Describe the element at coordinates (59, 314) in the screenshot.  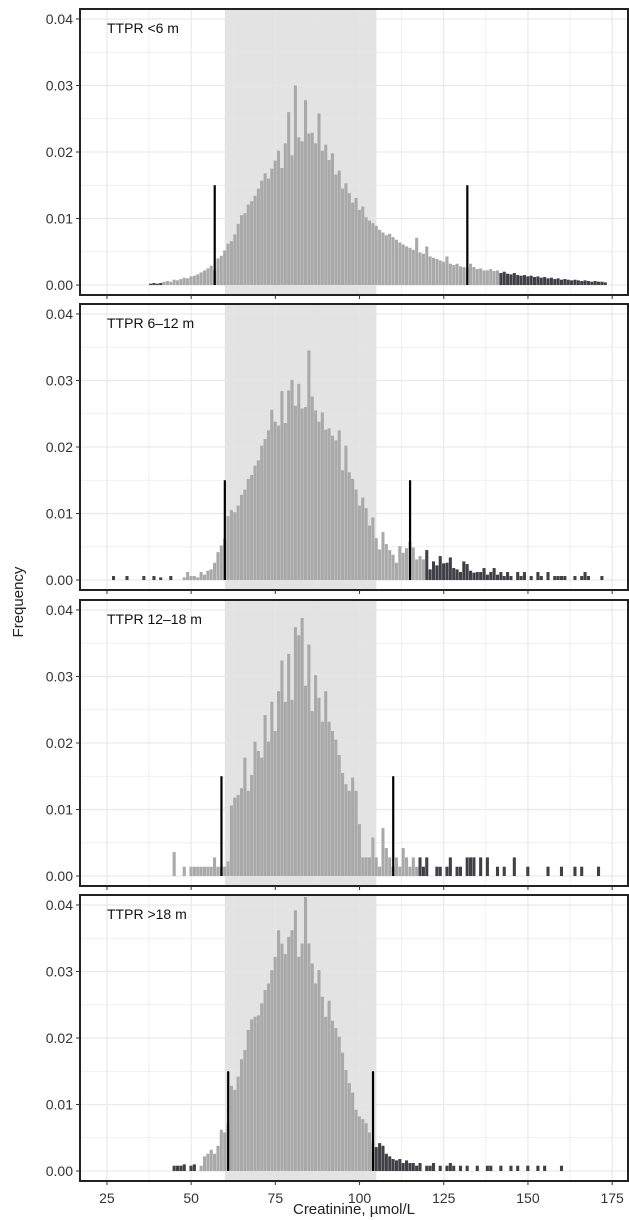
I see `y-tick-label: 0.04` at that location.